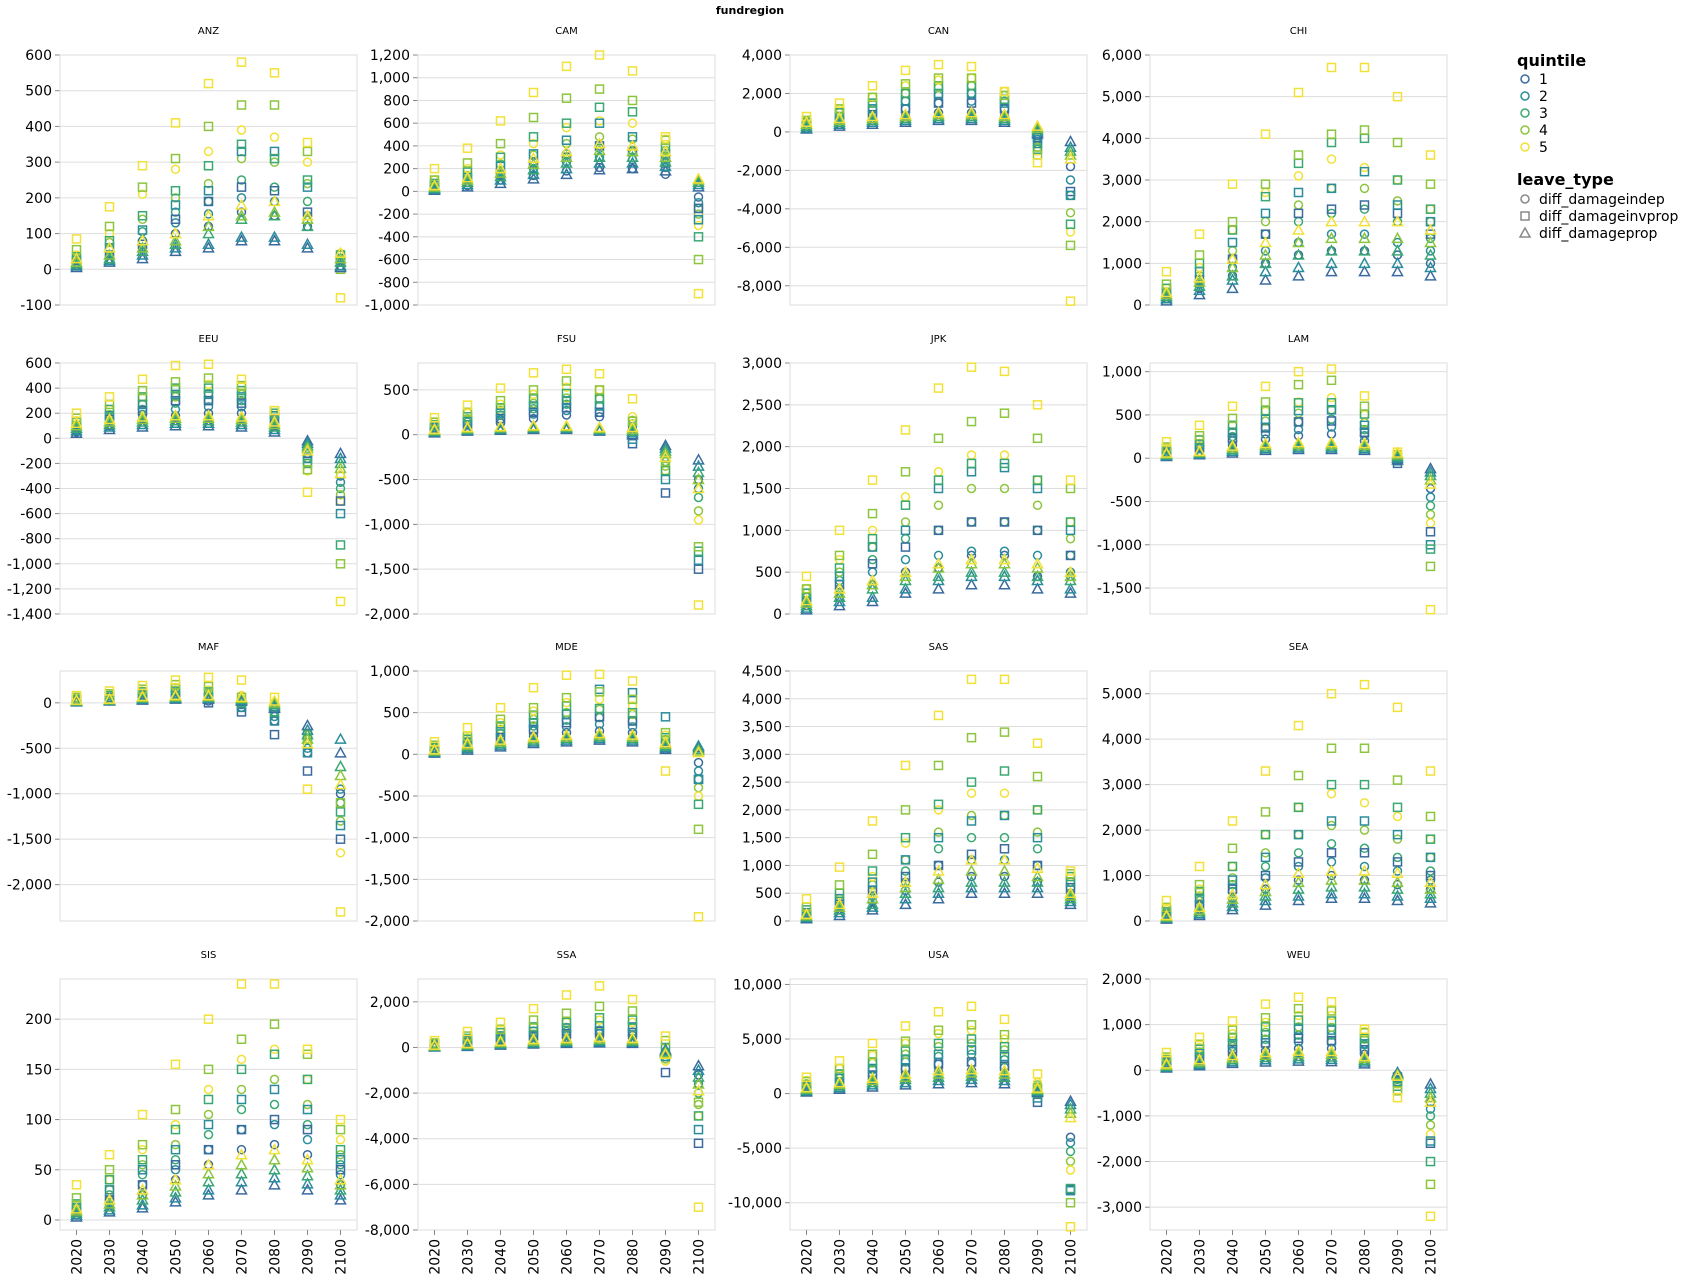 The width and height of the screenshot is (1683, 1278). Describe the element at coordinates (777, 133) in the screenshot. I see `y-tick-label: 0` at that location.